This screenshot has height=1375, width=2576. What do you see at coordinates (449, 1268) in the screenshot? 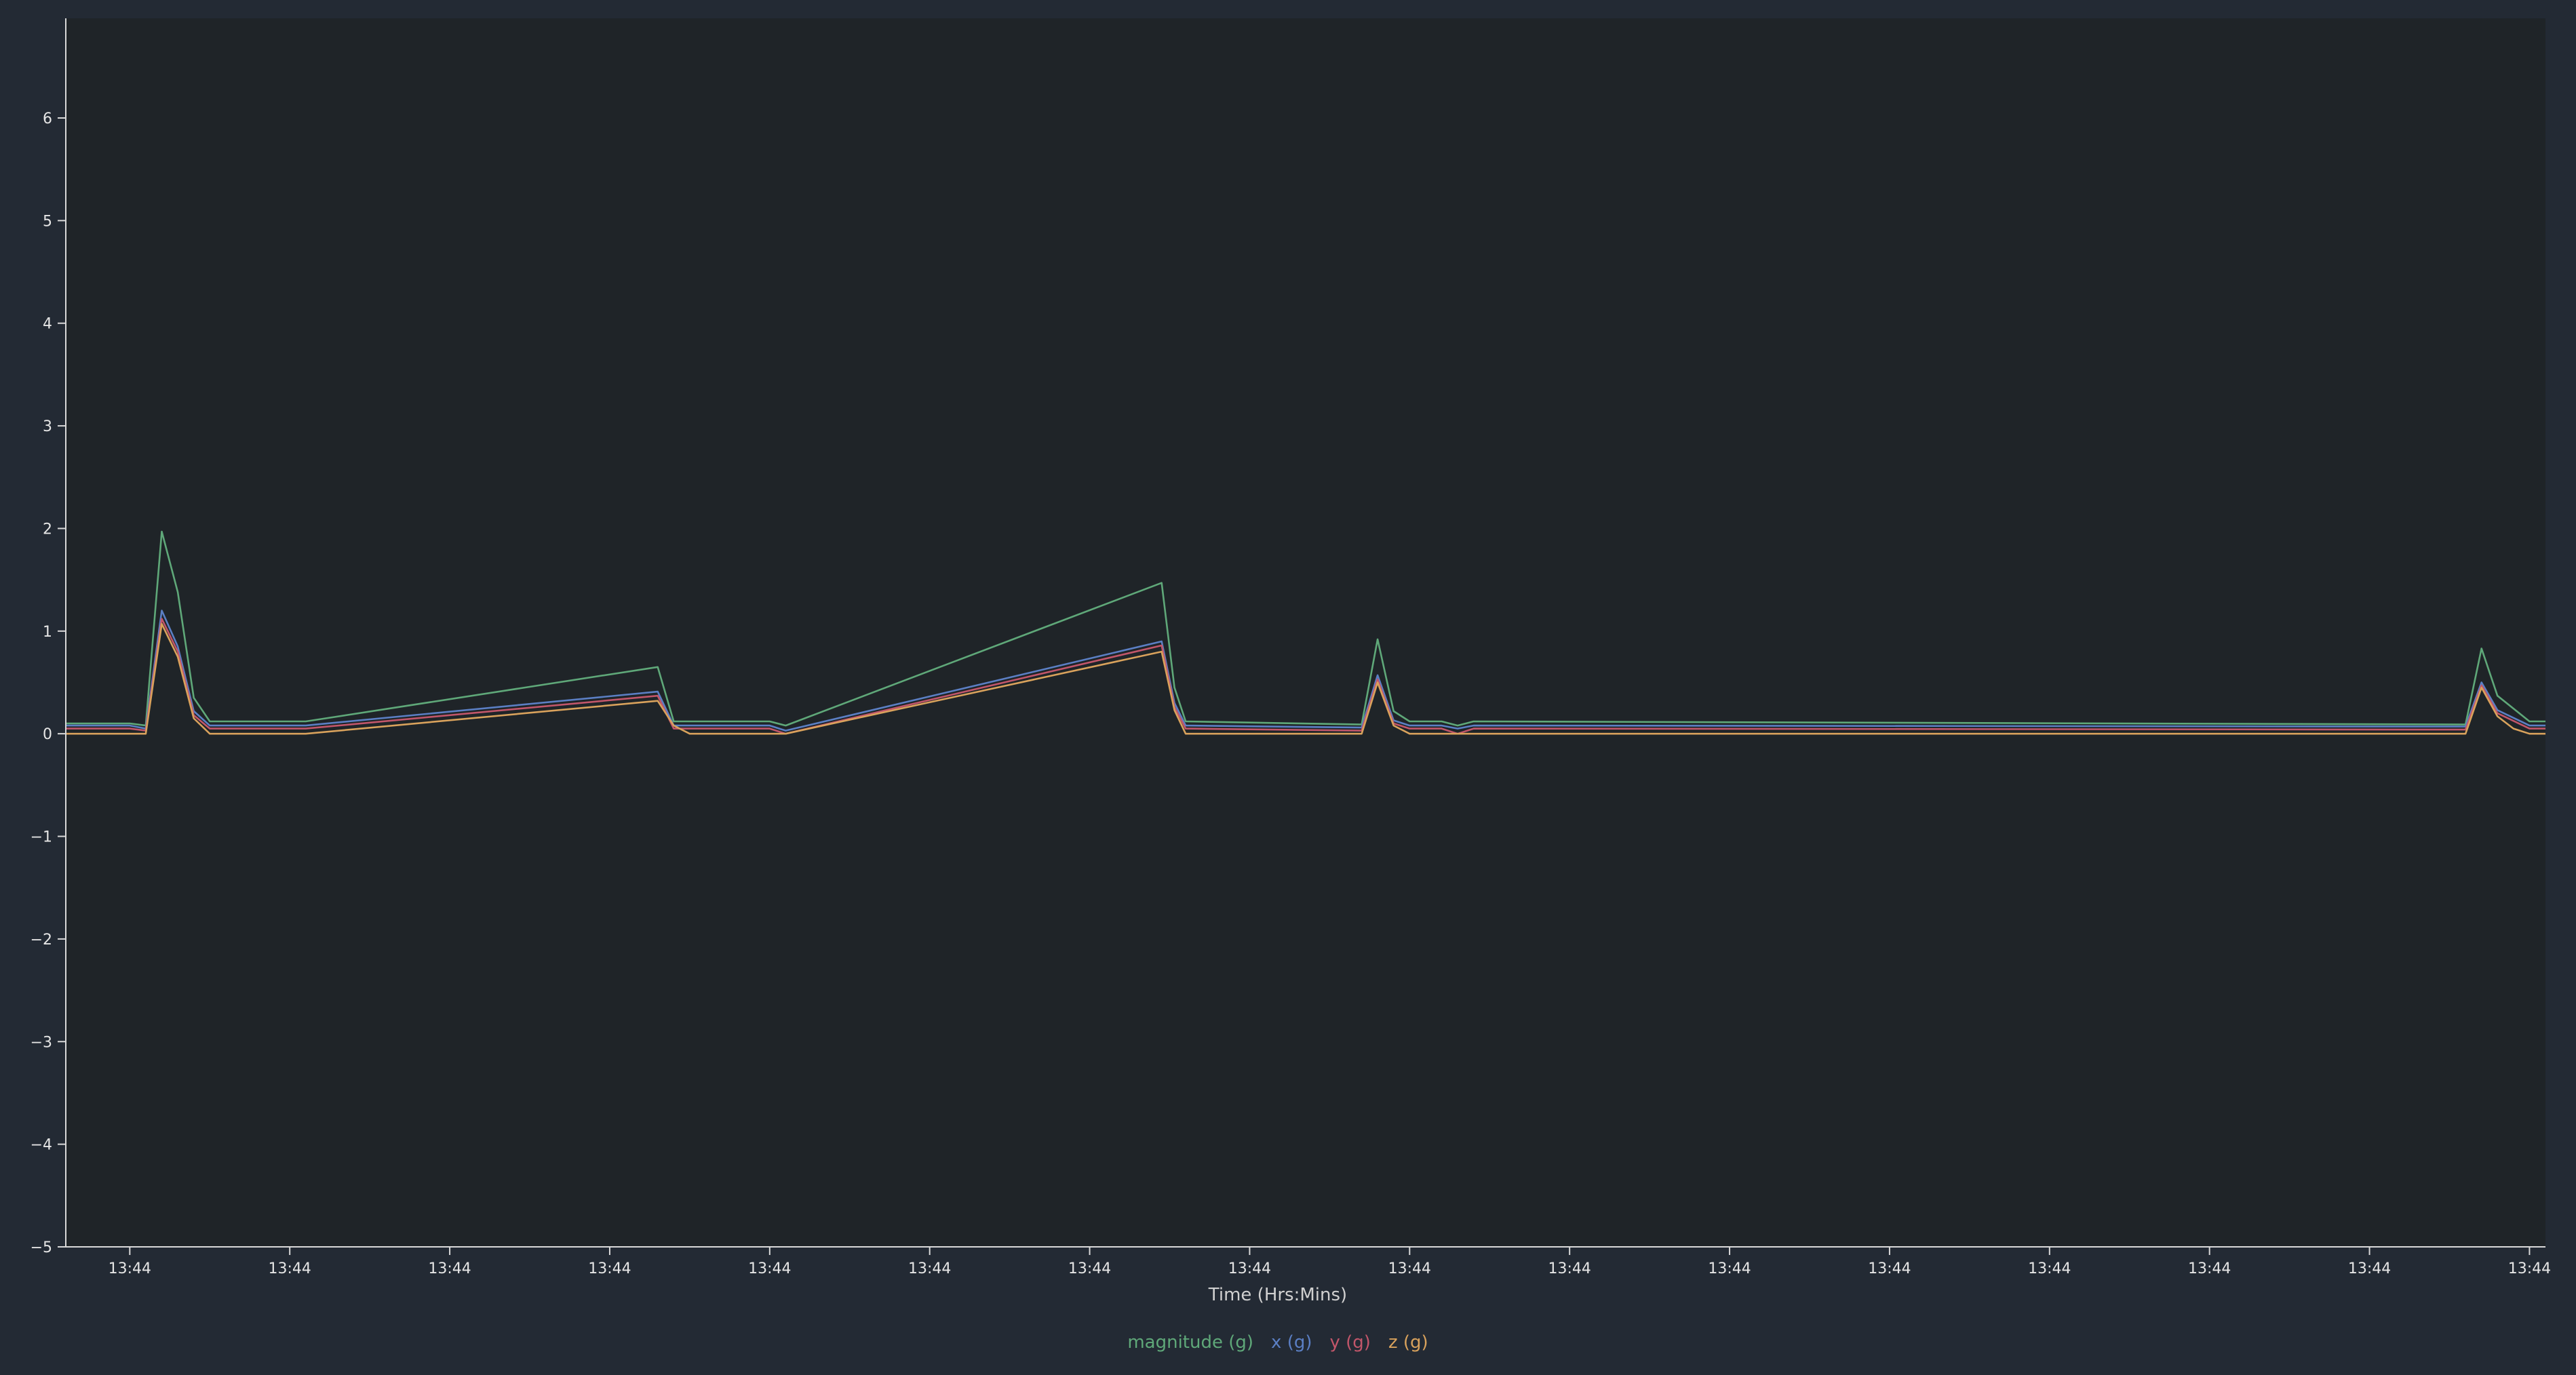
I see `x-tick-label-2: 13:44` at bounding box center [449, 1268].